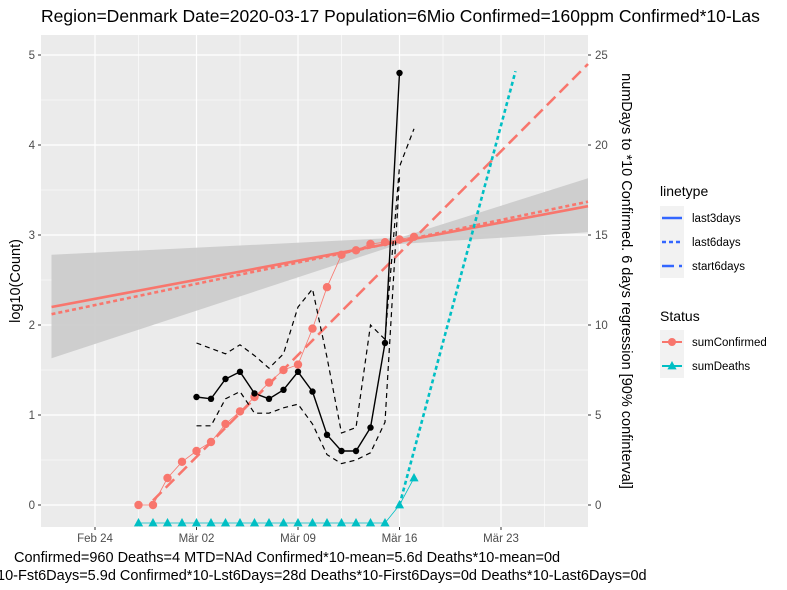  I want to click on x-tick-label: Mär 09, so click(298, 539).